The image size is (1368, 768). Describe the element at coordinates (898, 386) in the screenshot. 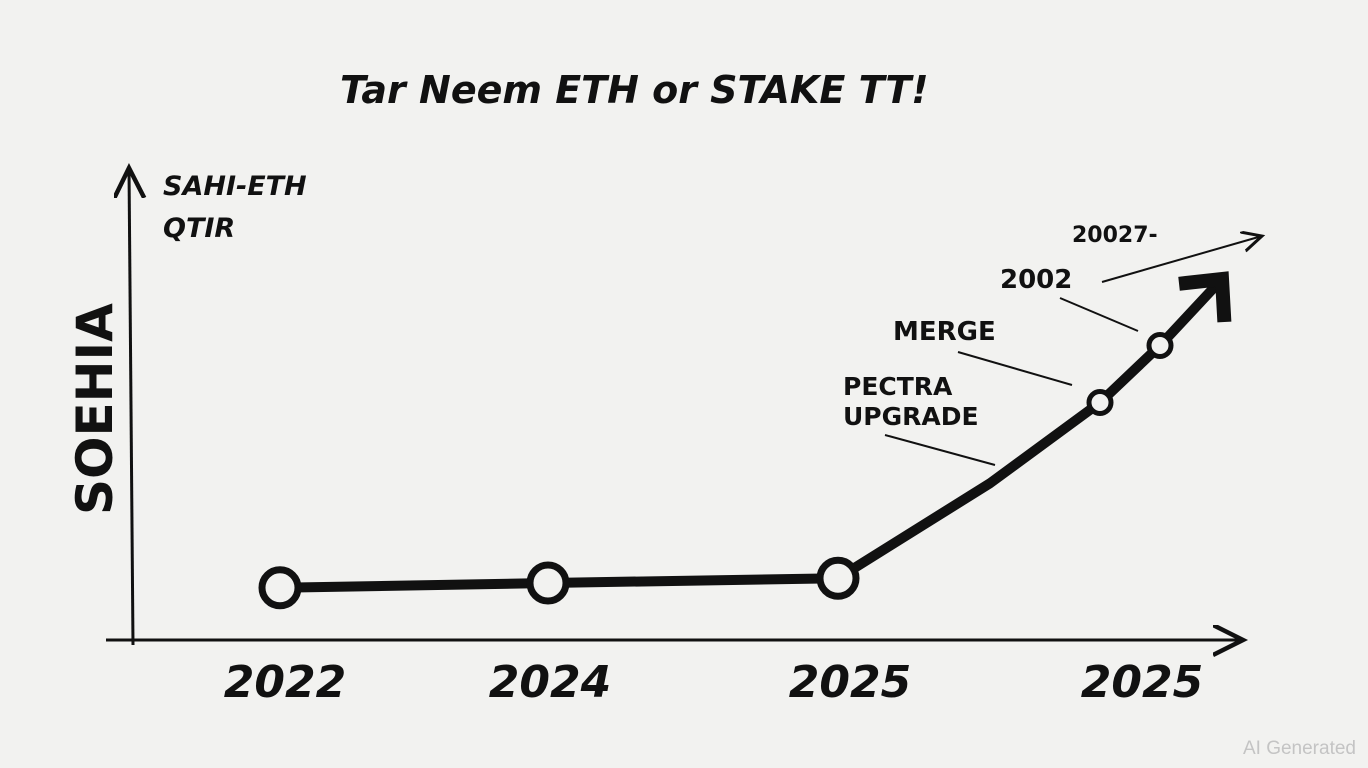

I see `annotation-label: PECTRA` at that location.